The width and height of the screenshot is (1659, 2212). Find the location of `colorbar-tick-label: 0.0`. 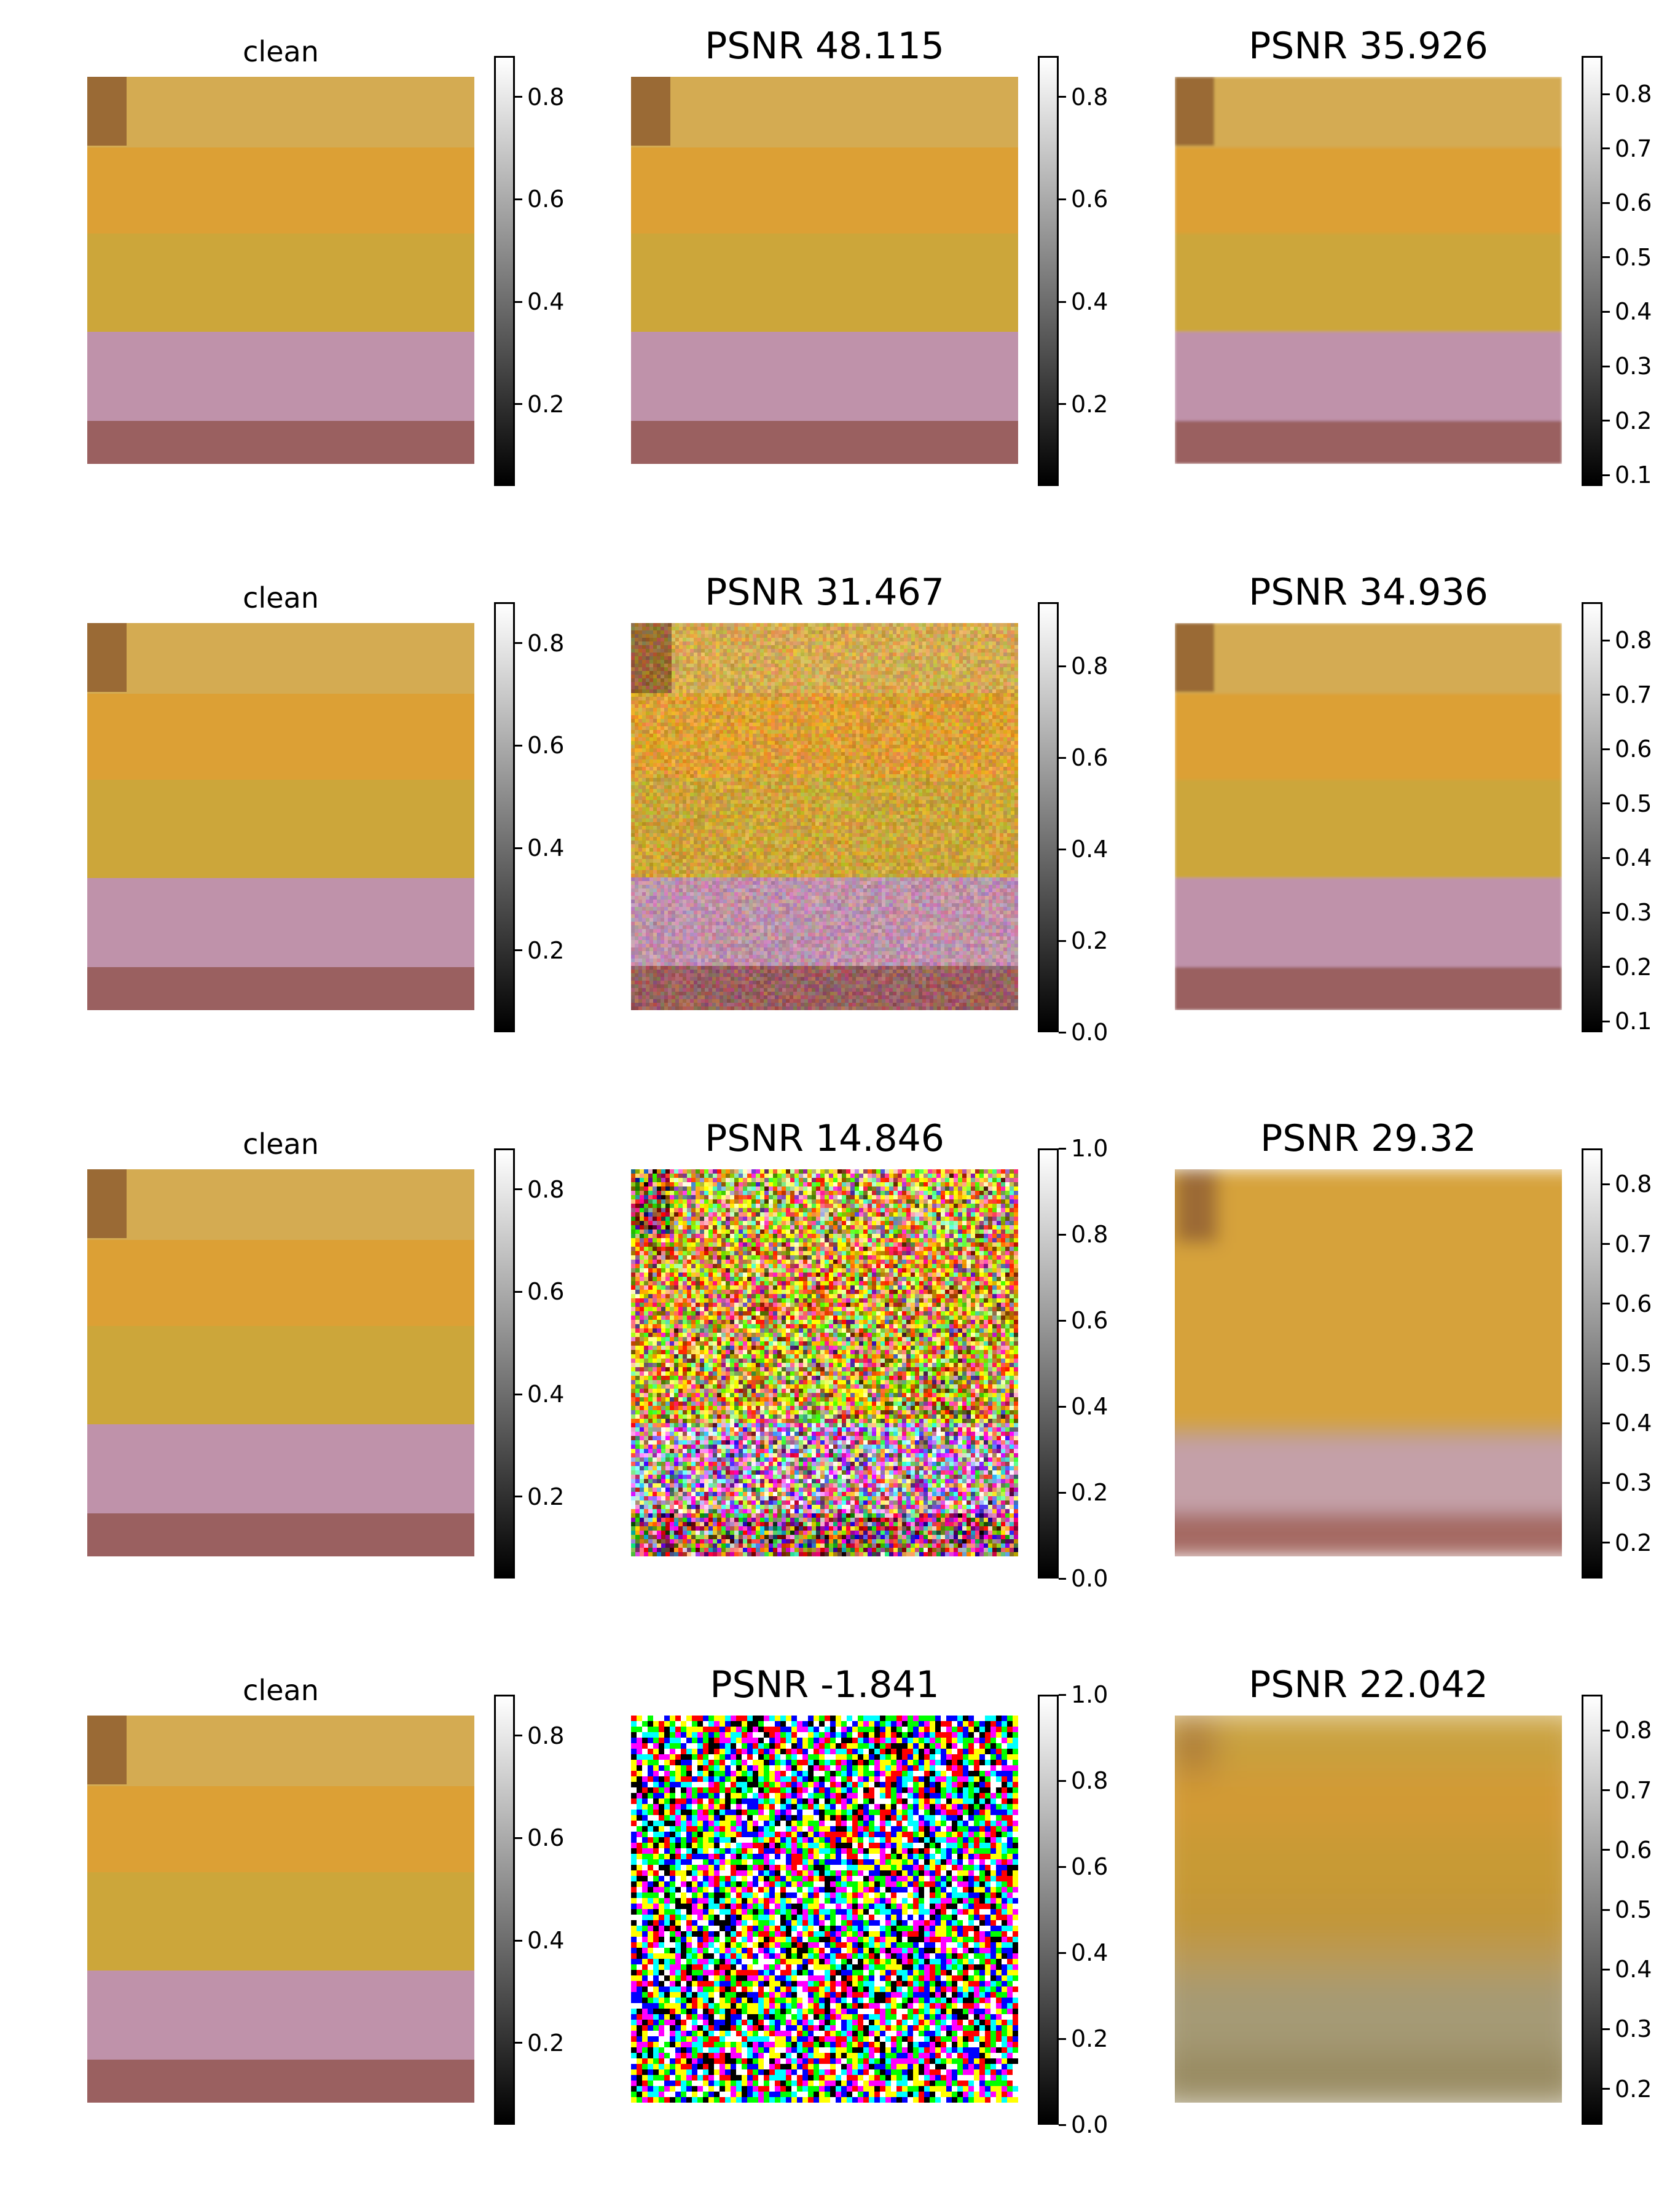

colorbar-tick-label: 0.0 is located at coordinates (1089, 2124).